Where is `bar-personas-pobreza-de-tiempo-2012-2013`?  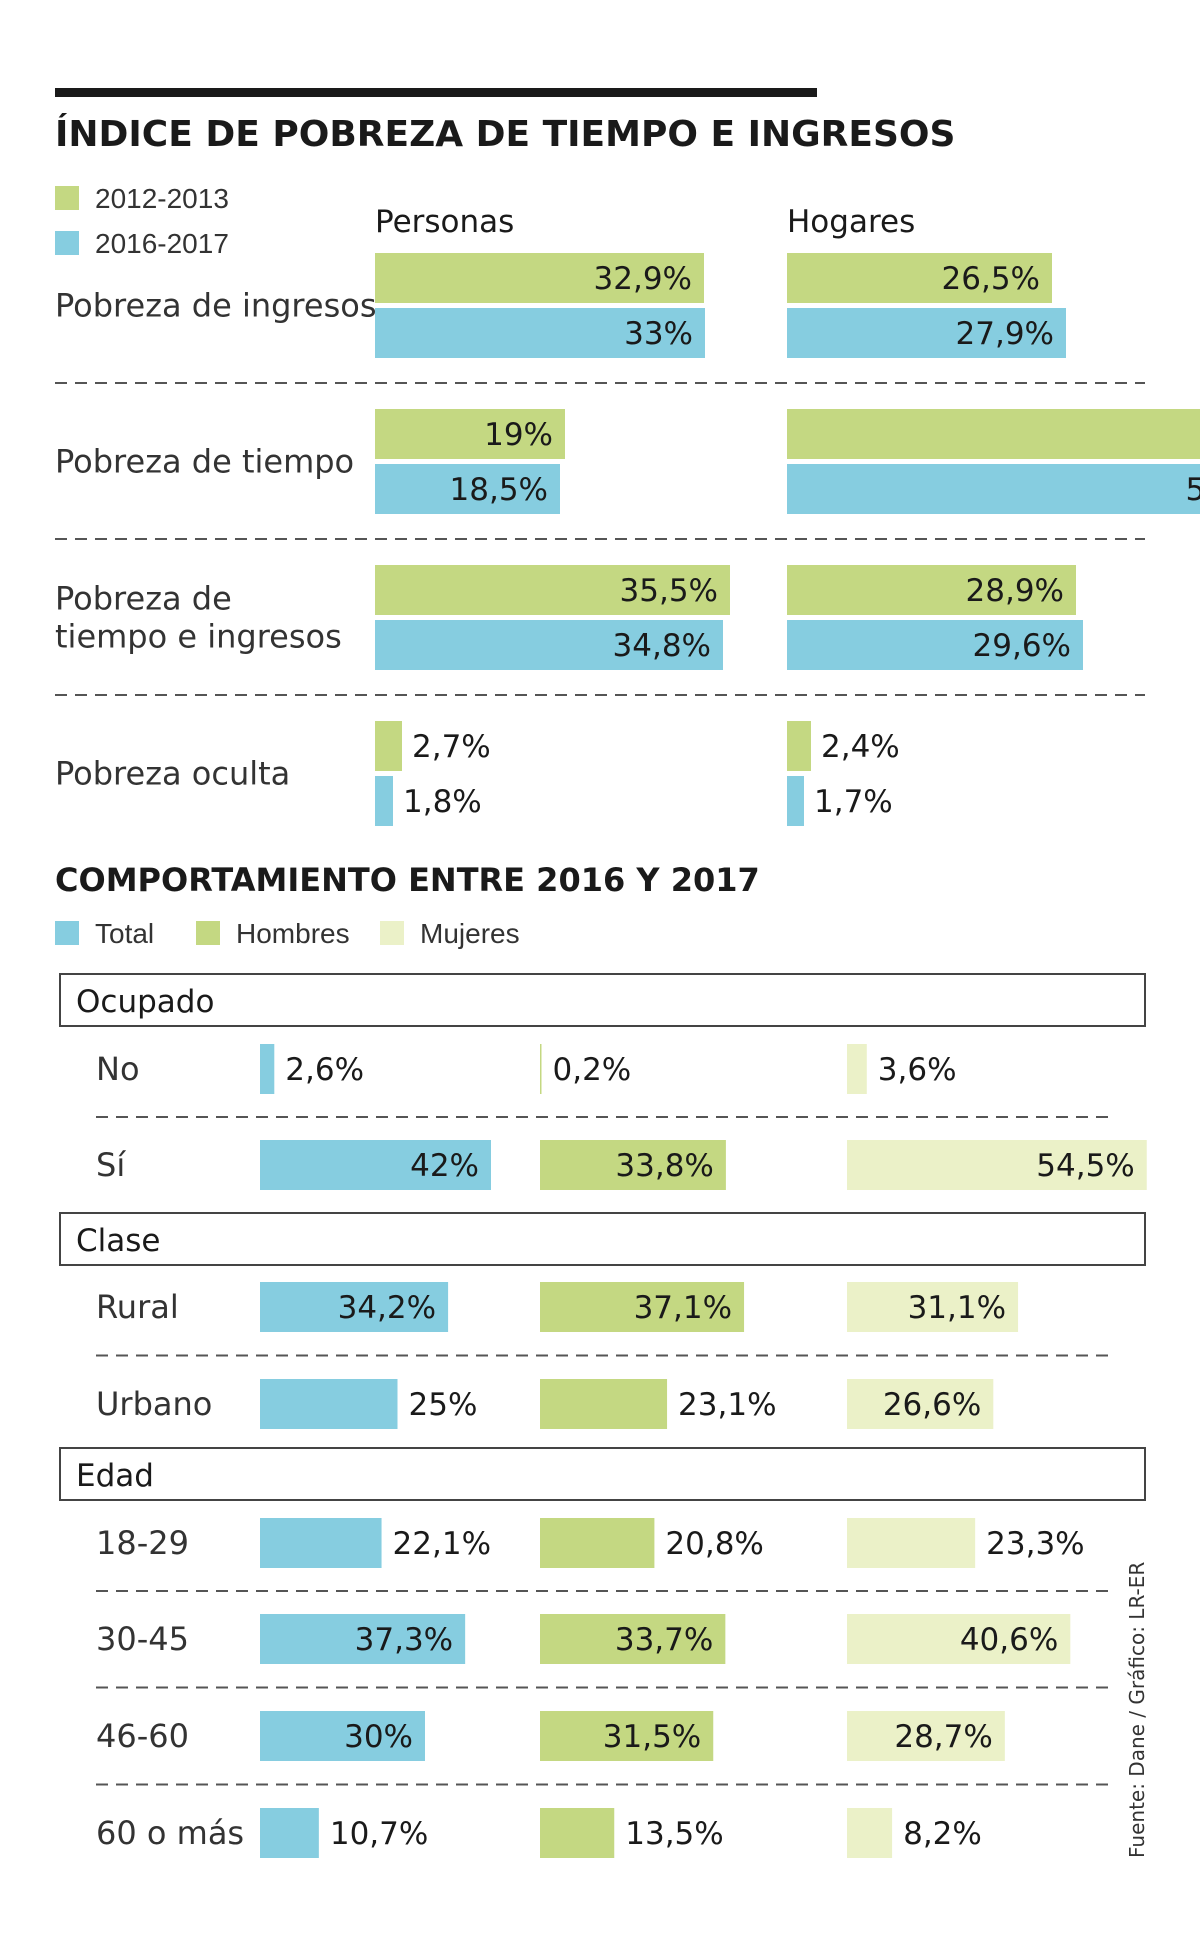
bar-personas-pobreza-de-tiempo-2012-2013 is located at coordinates (470, 434).